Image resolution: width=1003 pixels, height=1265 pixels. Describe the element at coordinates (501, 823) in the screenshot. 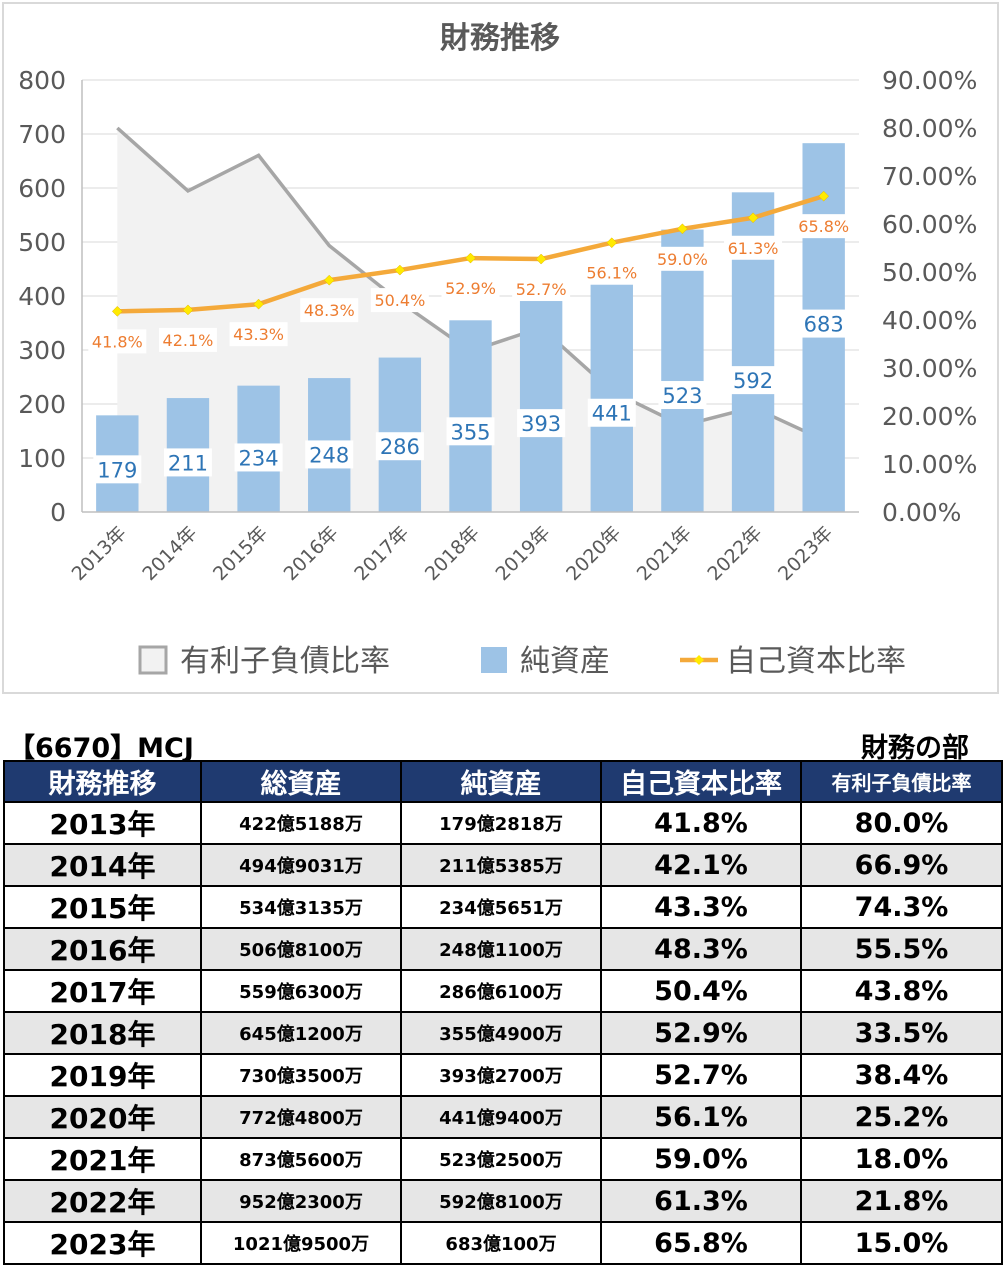

I see `net-assets-cell: 179億2818万` at that location.